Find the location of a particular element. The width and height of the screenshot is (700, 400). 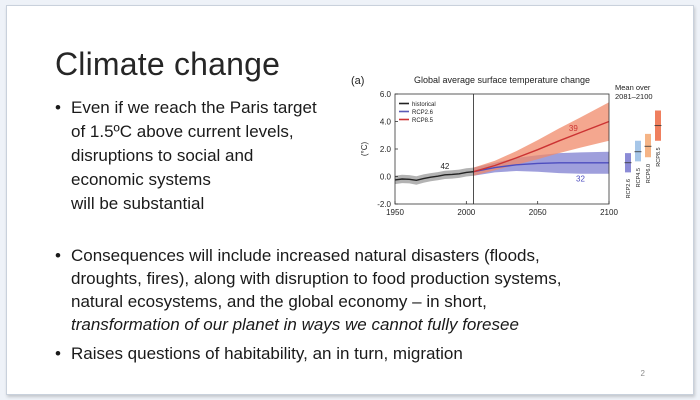

slide-title: Climate change is located at coordinates (168, 64).